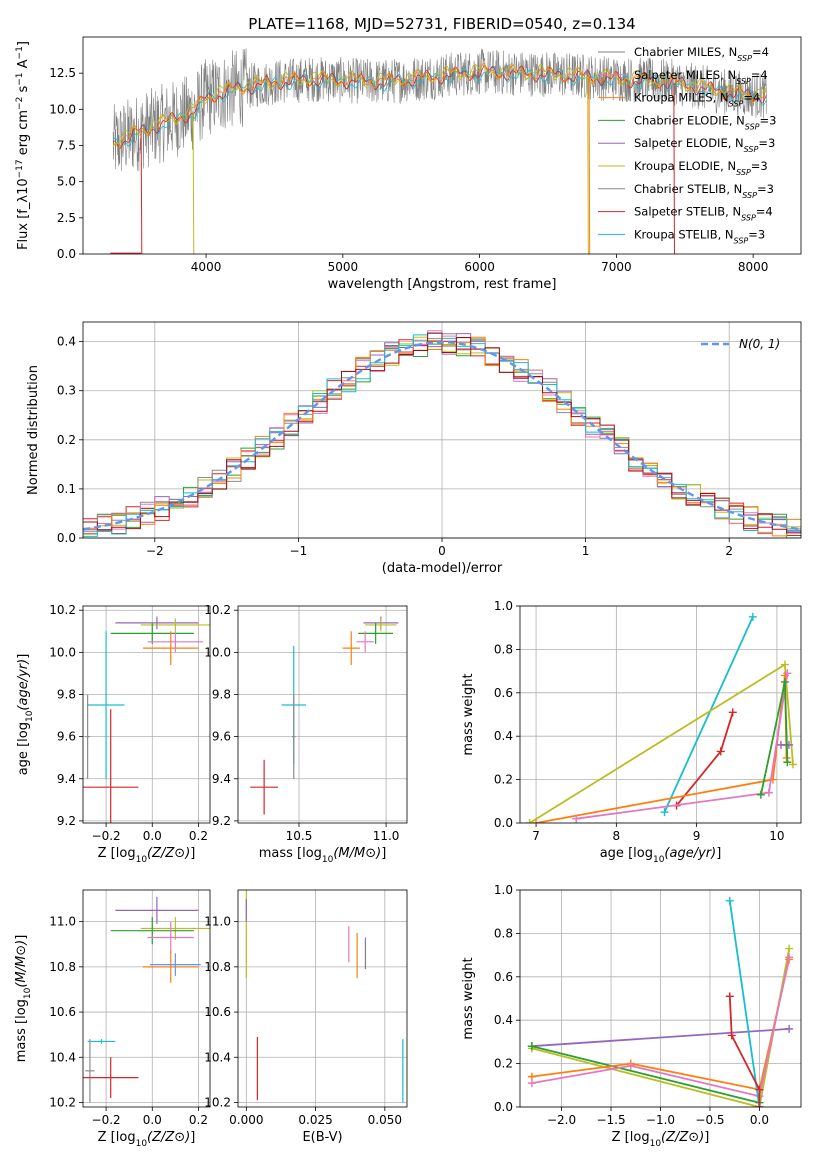  I want to click on x-tick-label: 10, so click(776, 836).